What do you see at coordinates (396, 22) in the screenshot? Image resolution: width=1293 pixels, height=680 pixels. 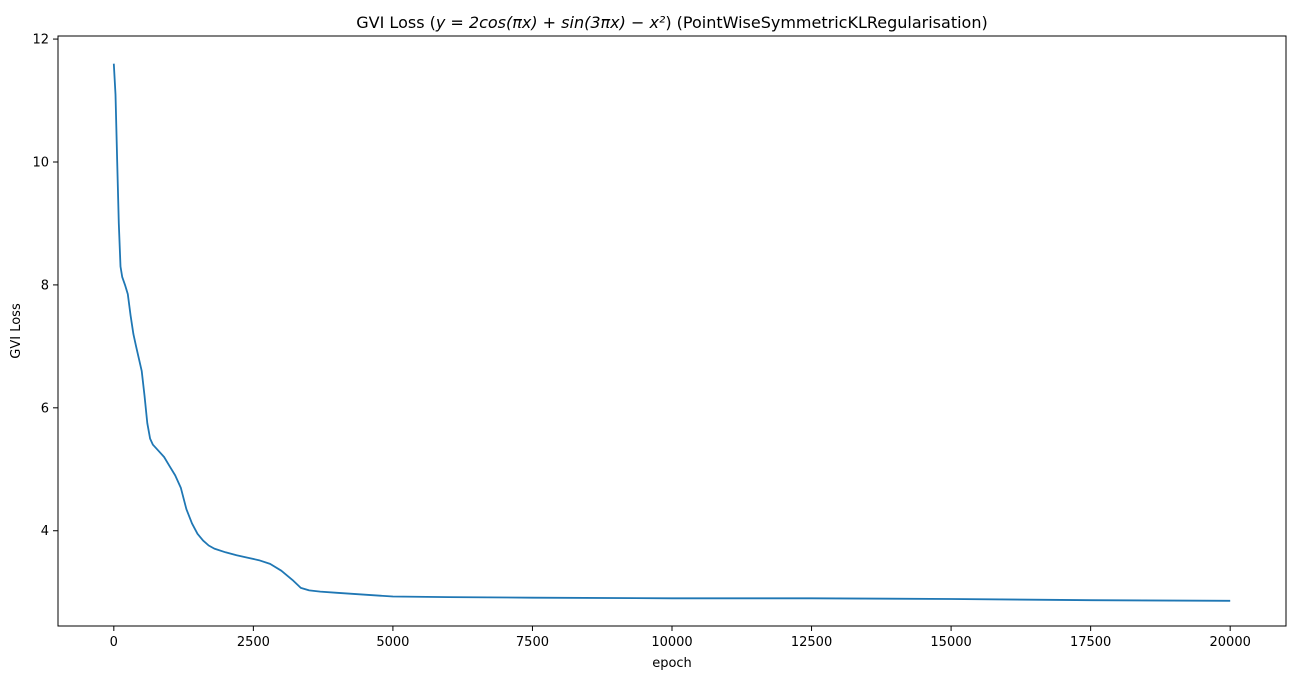 I see `chart-title-prefix: GVI Loss (` at bounding box center [396, 22].